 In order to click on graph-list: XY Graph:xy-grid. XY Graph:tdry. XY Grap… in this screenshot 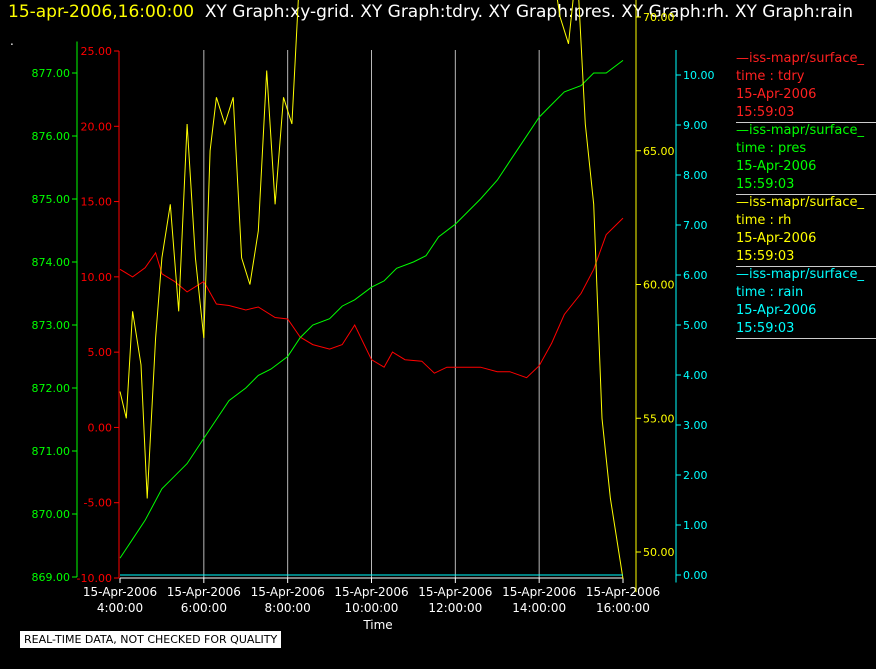, I will do `click(529, 12)`.